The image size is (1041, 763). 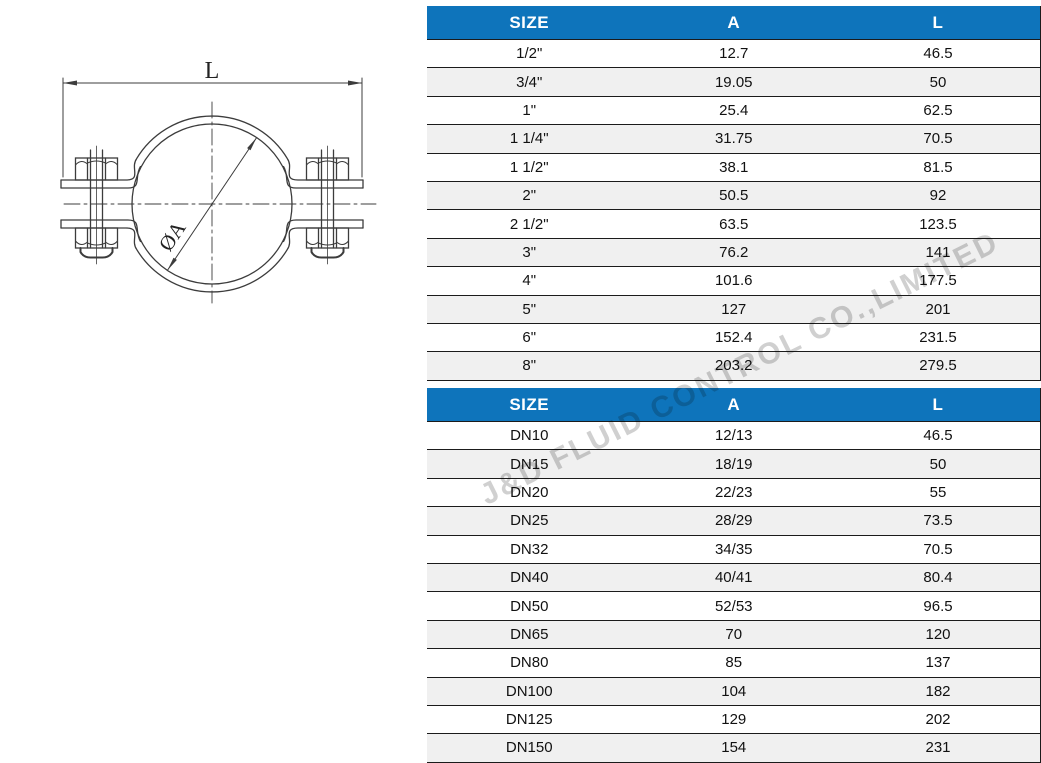 I want to click on left-bolt-assembly, so click(x=96, y=205).